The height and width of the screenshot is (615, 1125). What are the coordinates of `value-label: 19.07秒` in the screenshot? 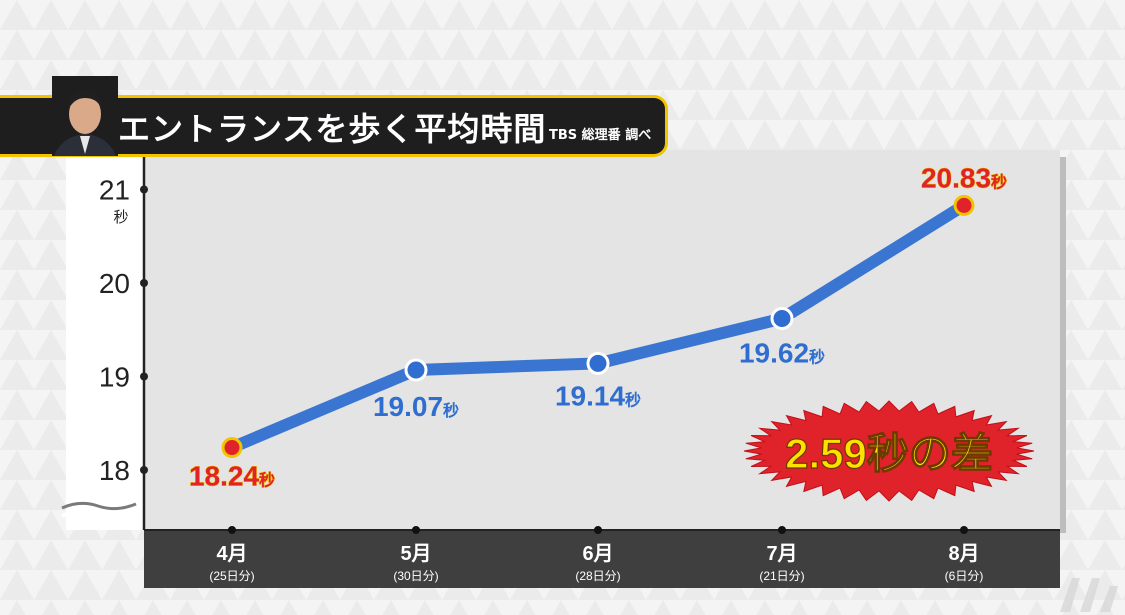 It's located at (416, 406).